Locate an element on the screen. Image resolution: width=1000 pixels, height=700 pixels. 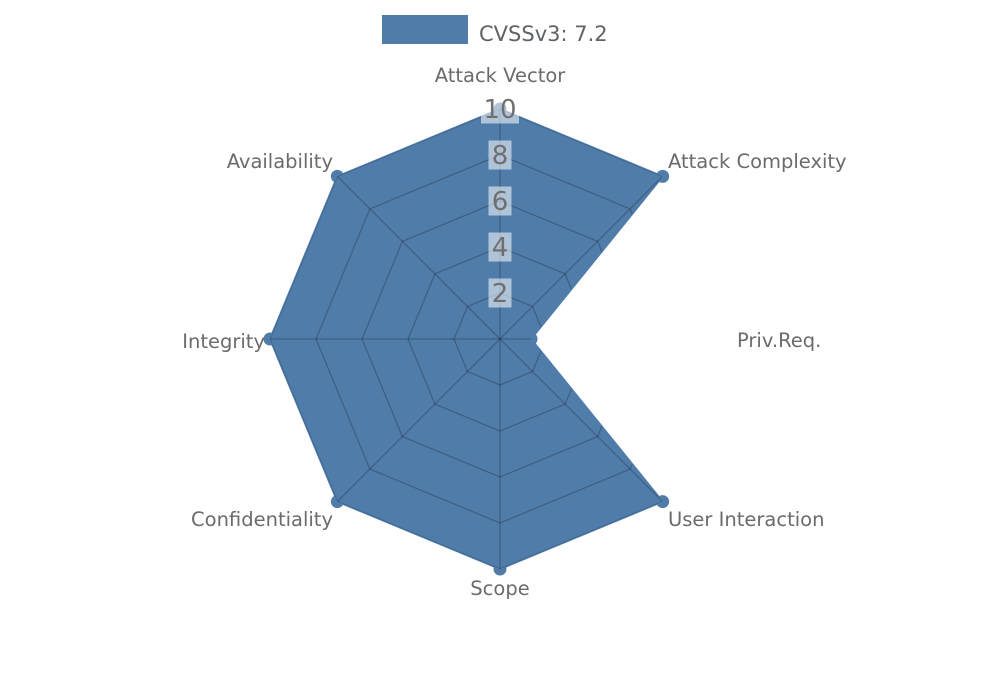
radial-tick-labels: 2 4 6 8 10 is located at coordinates (500, 201).